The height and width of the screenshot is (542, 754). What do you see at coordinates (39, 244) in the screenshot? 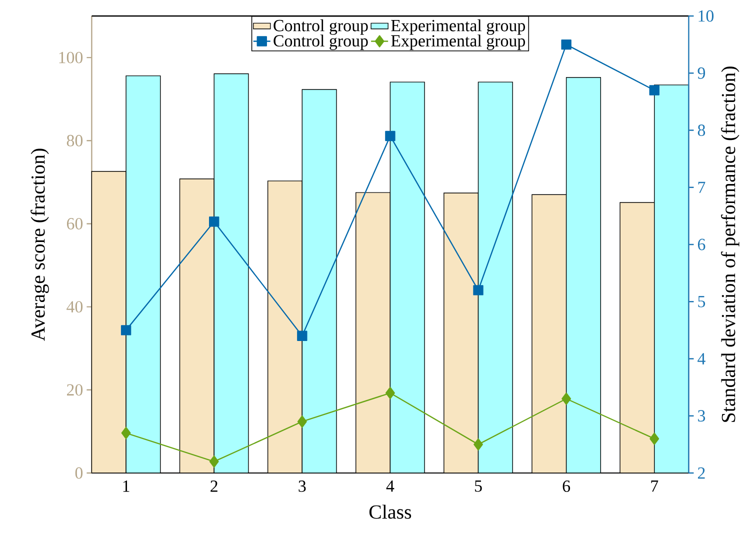
I see `y-axis-title: Average score (fraction)` at bounding box center [39, 244].